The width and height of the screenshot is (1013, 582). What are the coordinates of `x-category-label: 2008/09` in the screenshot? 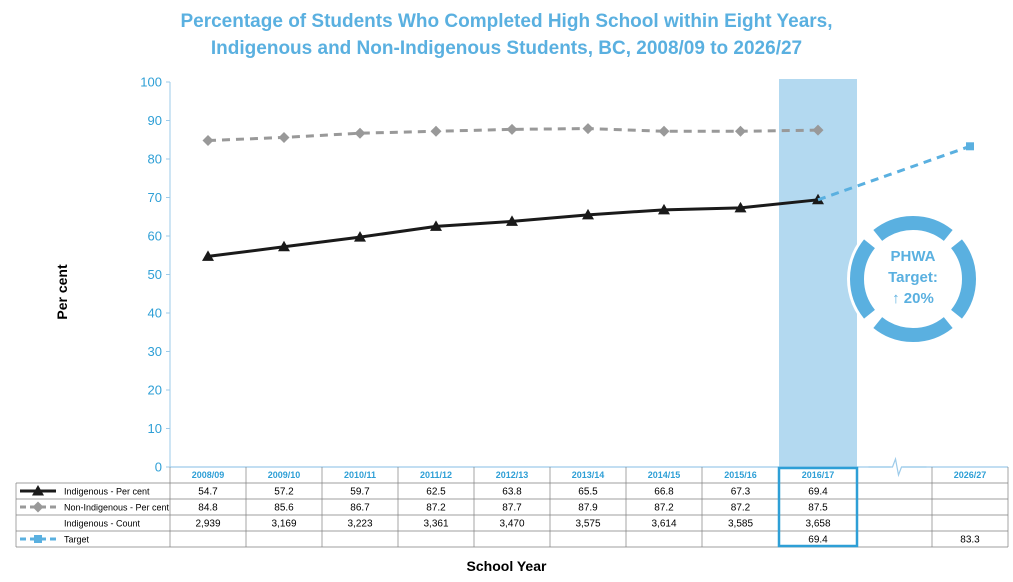 It's located at (208, 475).